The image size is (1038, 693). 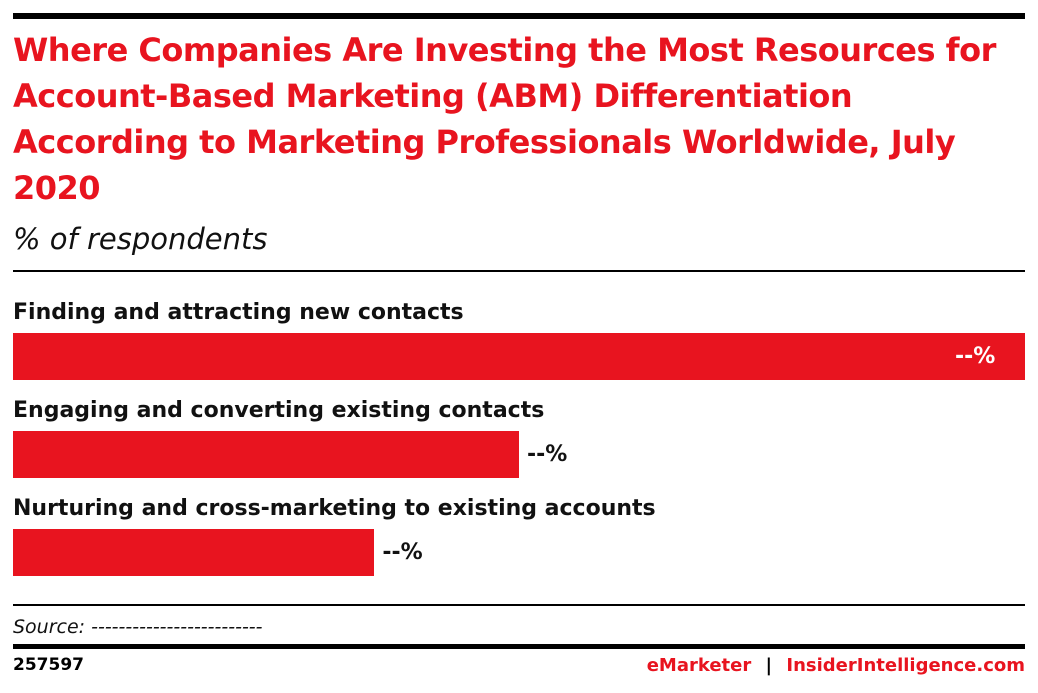 What do you see at coordinates (238, 312) in the screenshot?
I see `category-label: Finding and attracting new contacts` at bounding box center [238, 312].